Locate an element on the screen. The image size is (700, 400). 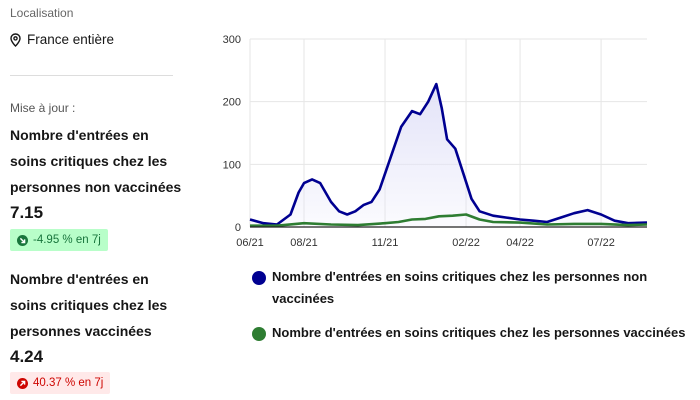
map-pin-icon is located at coordinates (15, 39).